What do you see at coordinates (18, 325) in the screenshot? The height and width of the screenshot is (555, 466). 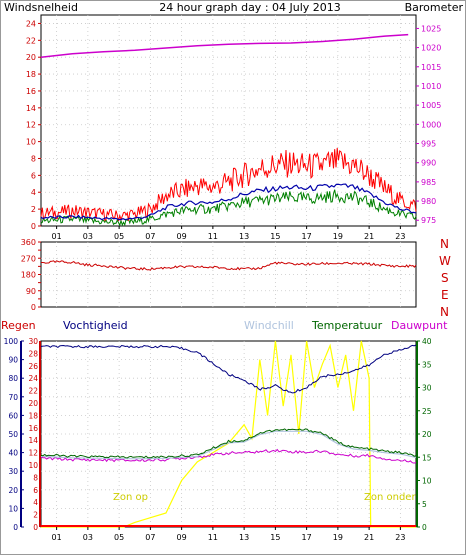 I see `rain-label: Regen` at bounding box center [18, 325].